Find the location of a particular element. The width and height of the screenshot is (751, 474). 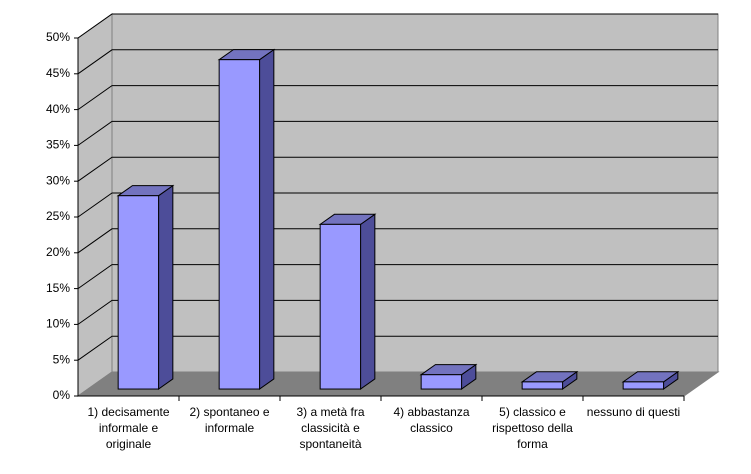

x-tick-label: 5) classico e rispettoso della forma is located at coordinates (532, 428).